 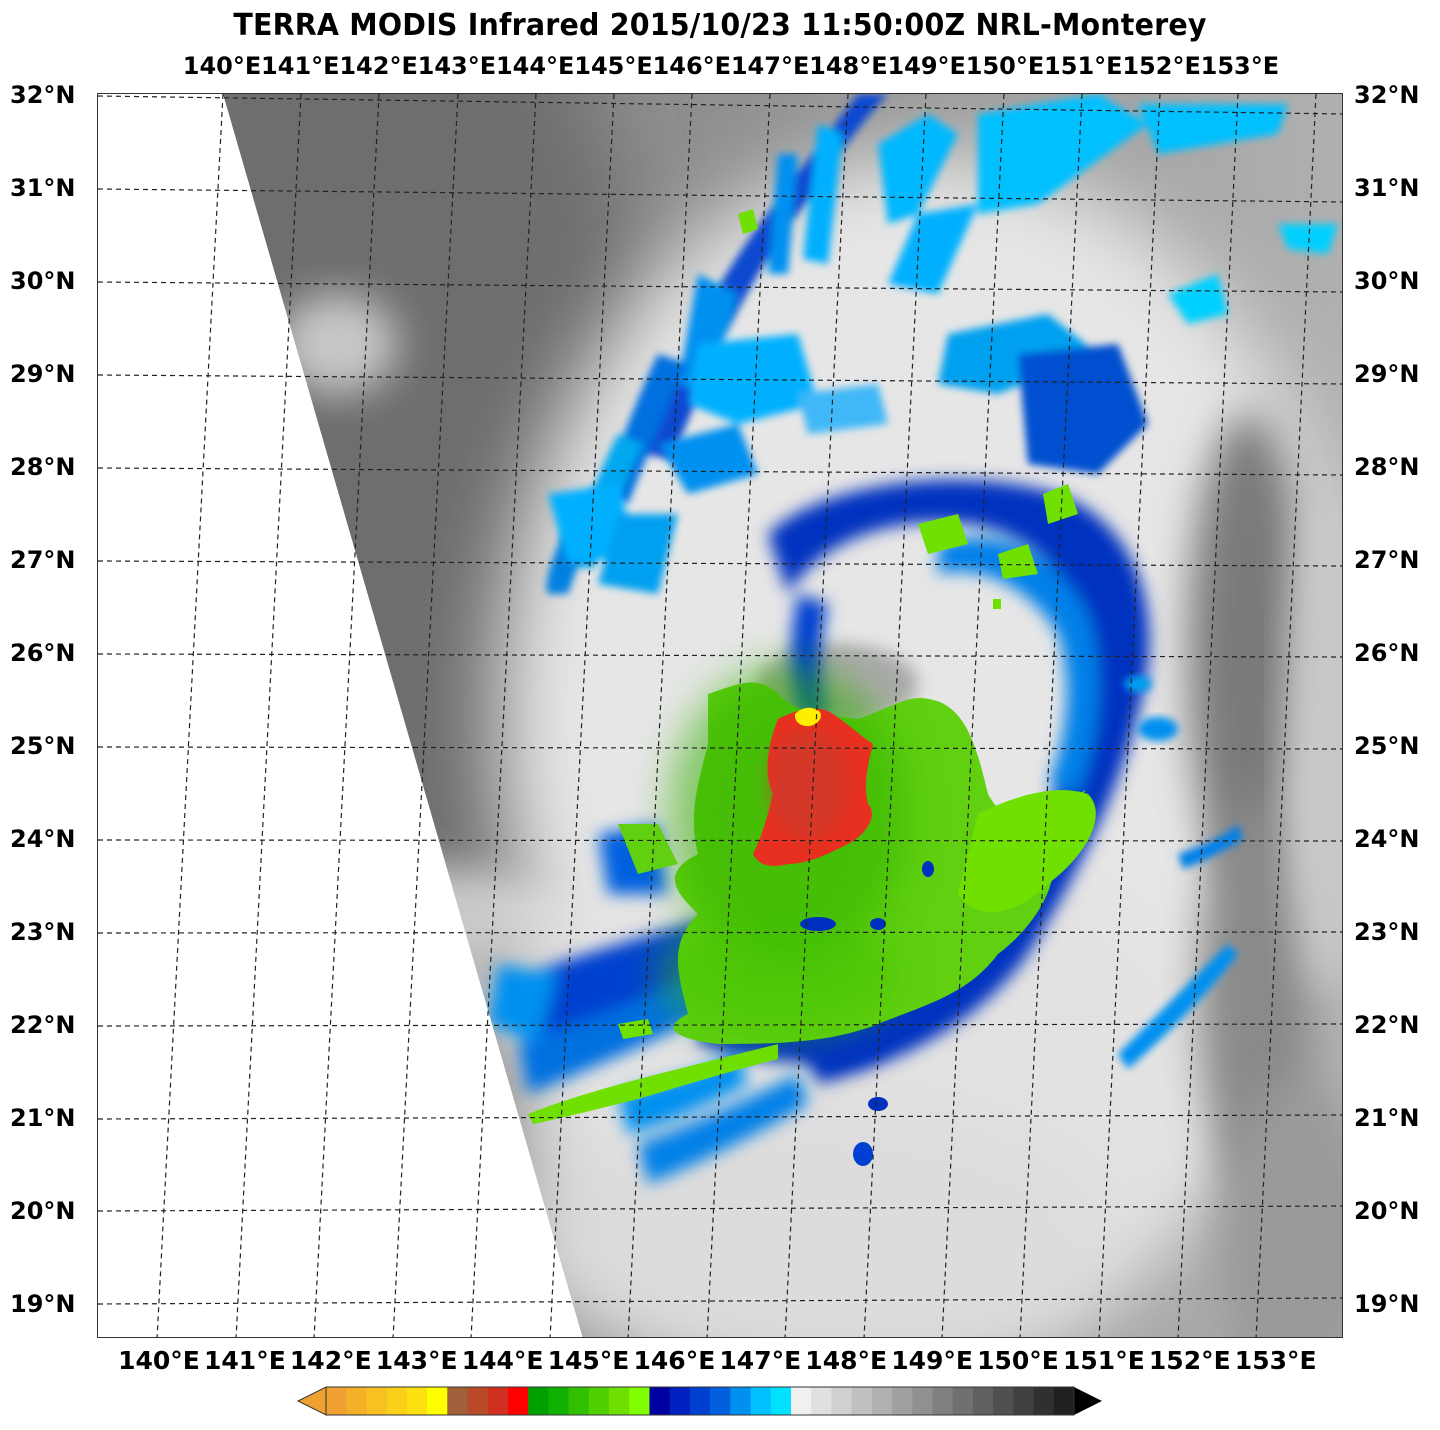 I want to click on bottom-lon-label: 148°E, so click(x=846, y=1360).